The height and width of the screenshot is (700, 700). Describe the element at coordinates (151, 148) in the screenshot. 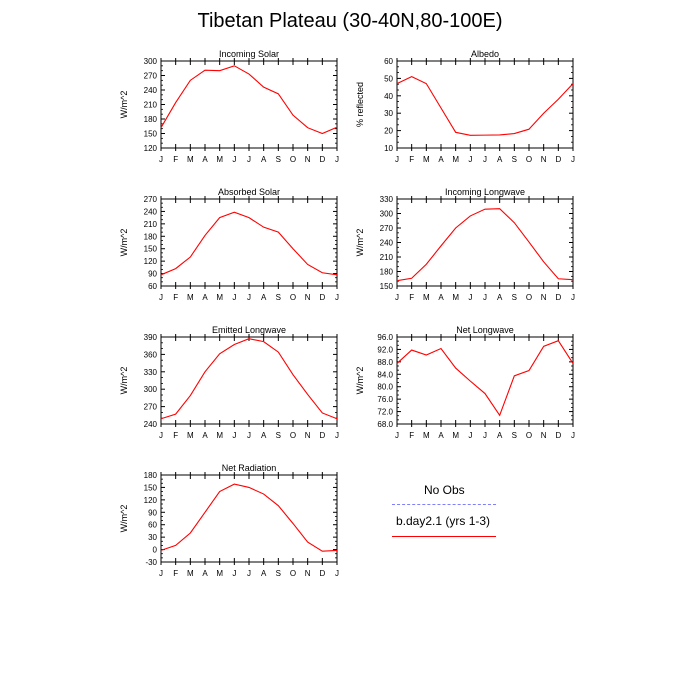

I see `y-tick-label-1: 120` at that location.